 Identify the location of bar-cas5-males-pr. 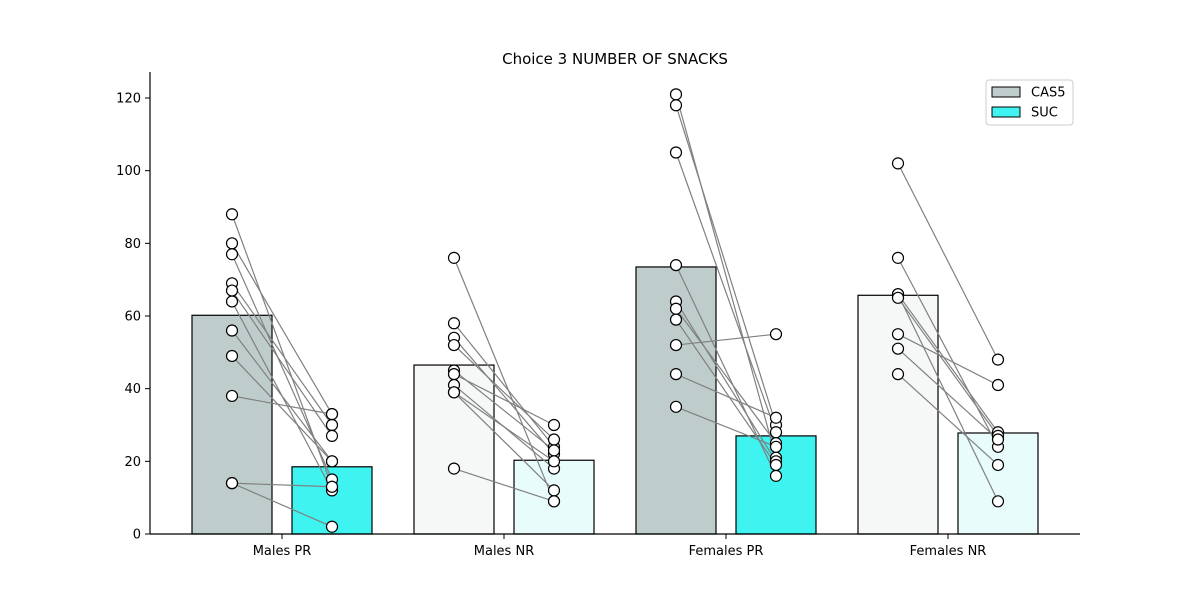
(232, 424).